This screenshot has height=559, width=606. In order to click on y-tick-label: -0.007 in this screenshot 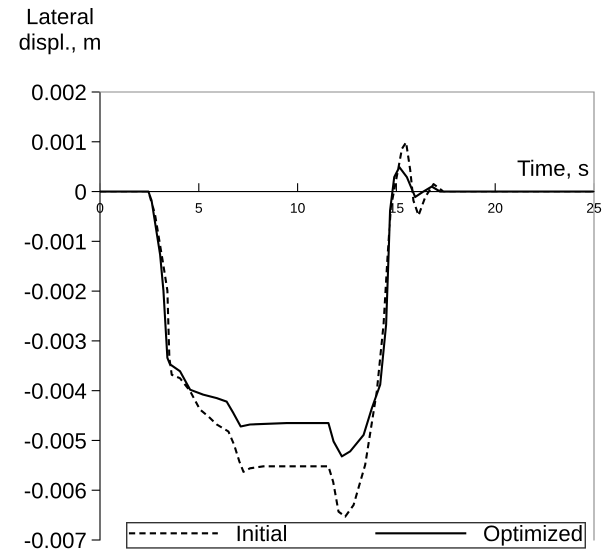, I will do `click(55, 540)`.